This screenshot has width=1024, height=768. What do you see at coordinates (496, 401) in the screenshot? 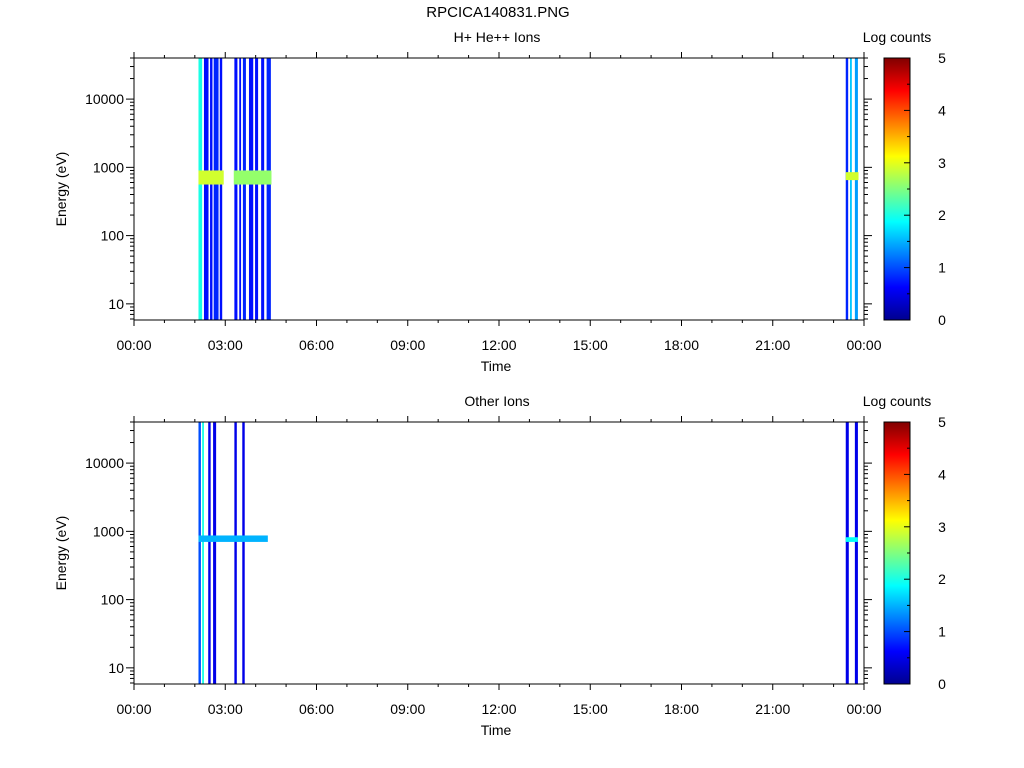
I see `panel-title: Other Ions` at bounding box center [496, 401].